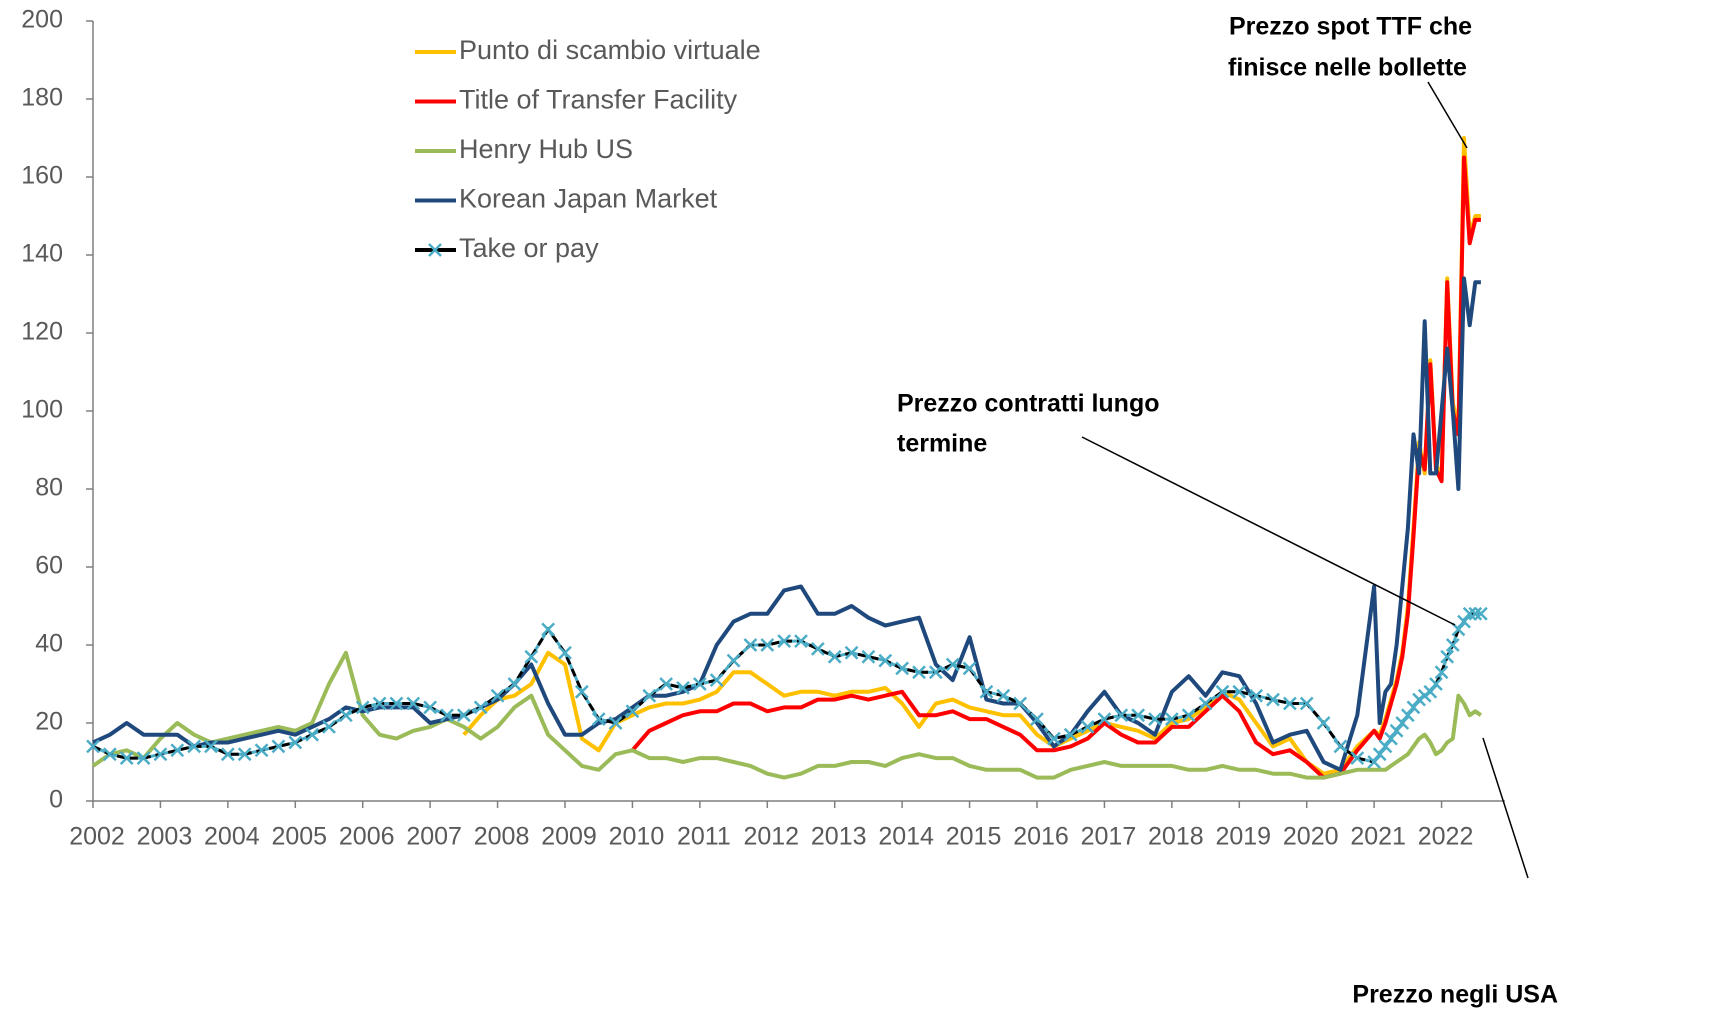  What do you see at coordinates (49, 488) in the screenshot?
I see `y-tick-label: 80` at bounding box center [49, 488].